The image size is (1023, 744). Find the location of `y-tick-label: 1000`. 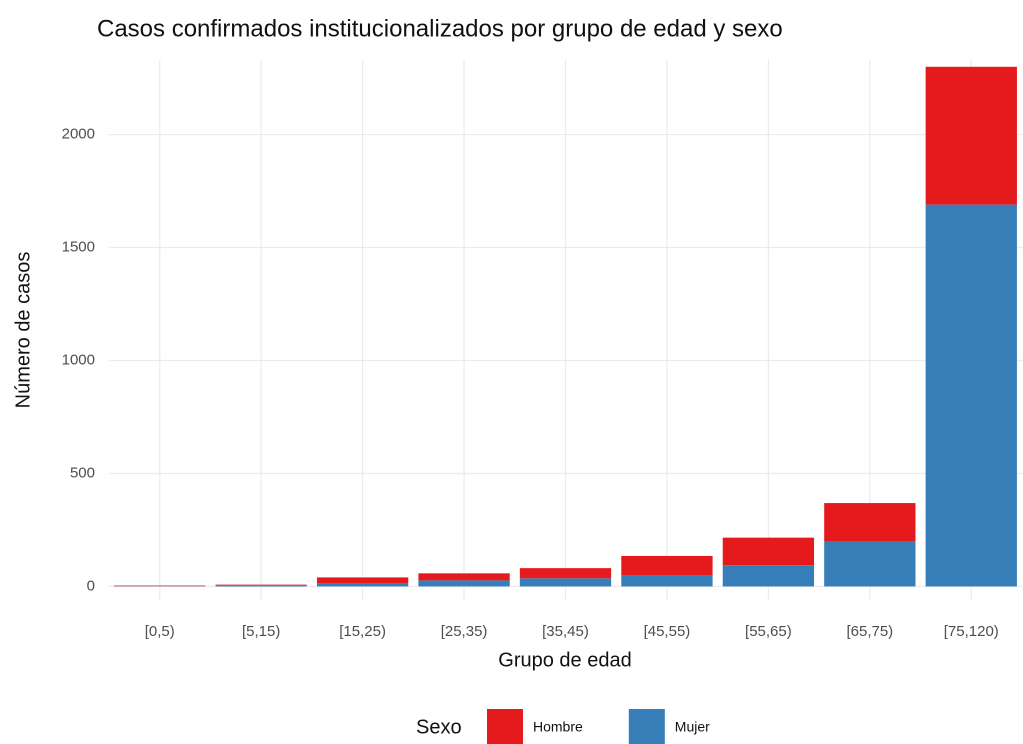

y-tick-label: 1000 is located at coordinates (78, 359).